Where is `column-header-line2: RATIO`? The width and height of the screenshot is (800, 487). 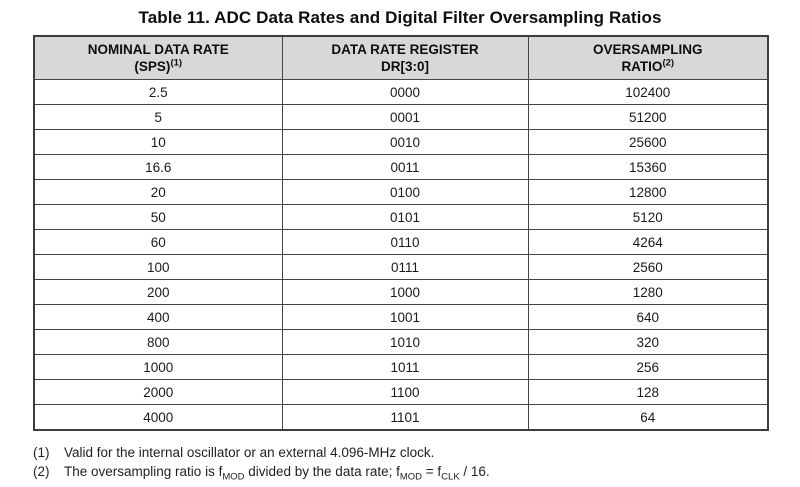
column-header-line2: RATIO is located at coordinates (642, 66).